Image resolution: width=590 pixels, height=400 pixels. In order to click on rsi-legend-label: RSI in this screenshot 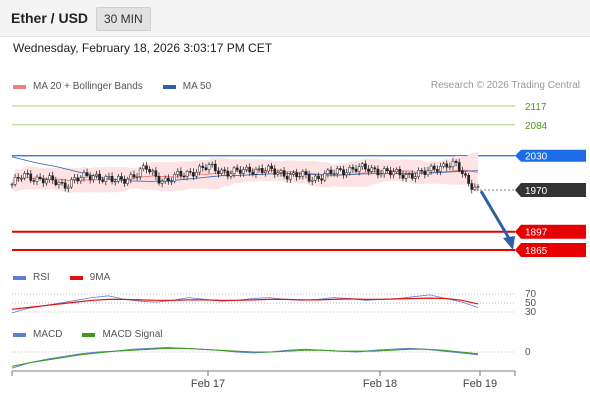, I will do `click(41, 277)`.